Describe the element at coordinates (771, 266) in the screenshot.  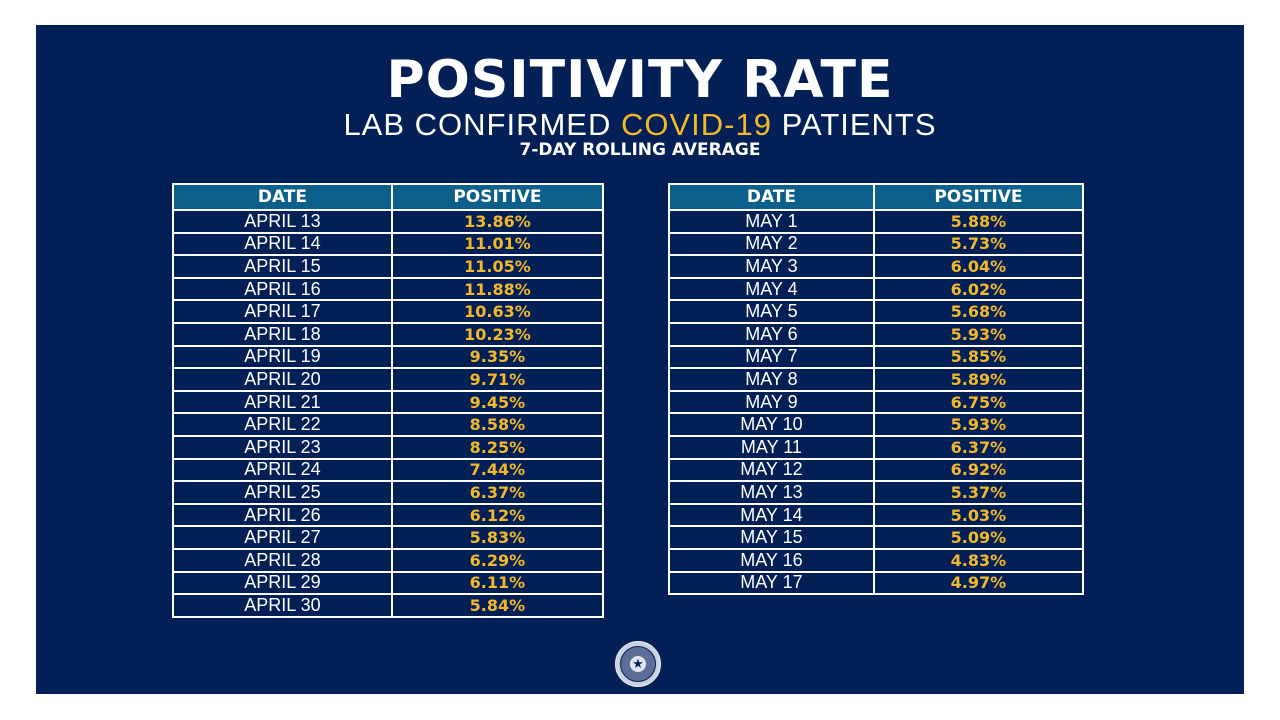
I see `date-cell: MAY 3` at that location.